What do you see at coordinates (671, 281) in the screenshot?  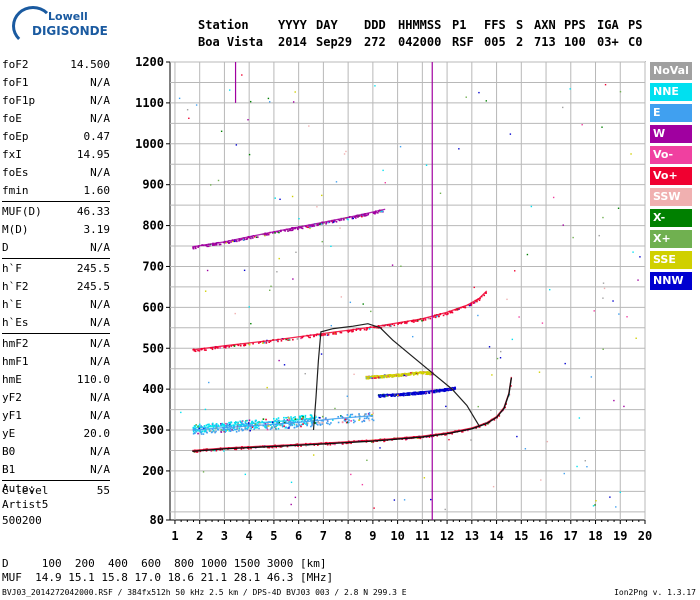 I see `legend-item-nnw: NNW` at bounding box center [671, 281].